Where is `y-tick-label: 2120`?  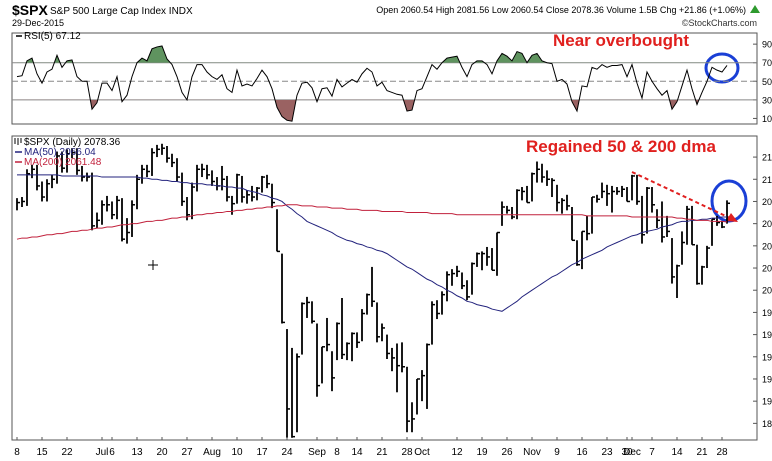 y-tick-label: 2120 is located at coordinates (767, 158).